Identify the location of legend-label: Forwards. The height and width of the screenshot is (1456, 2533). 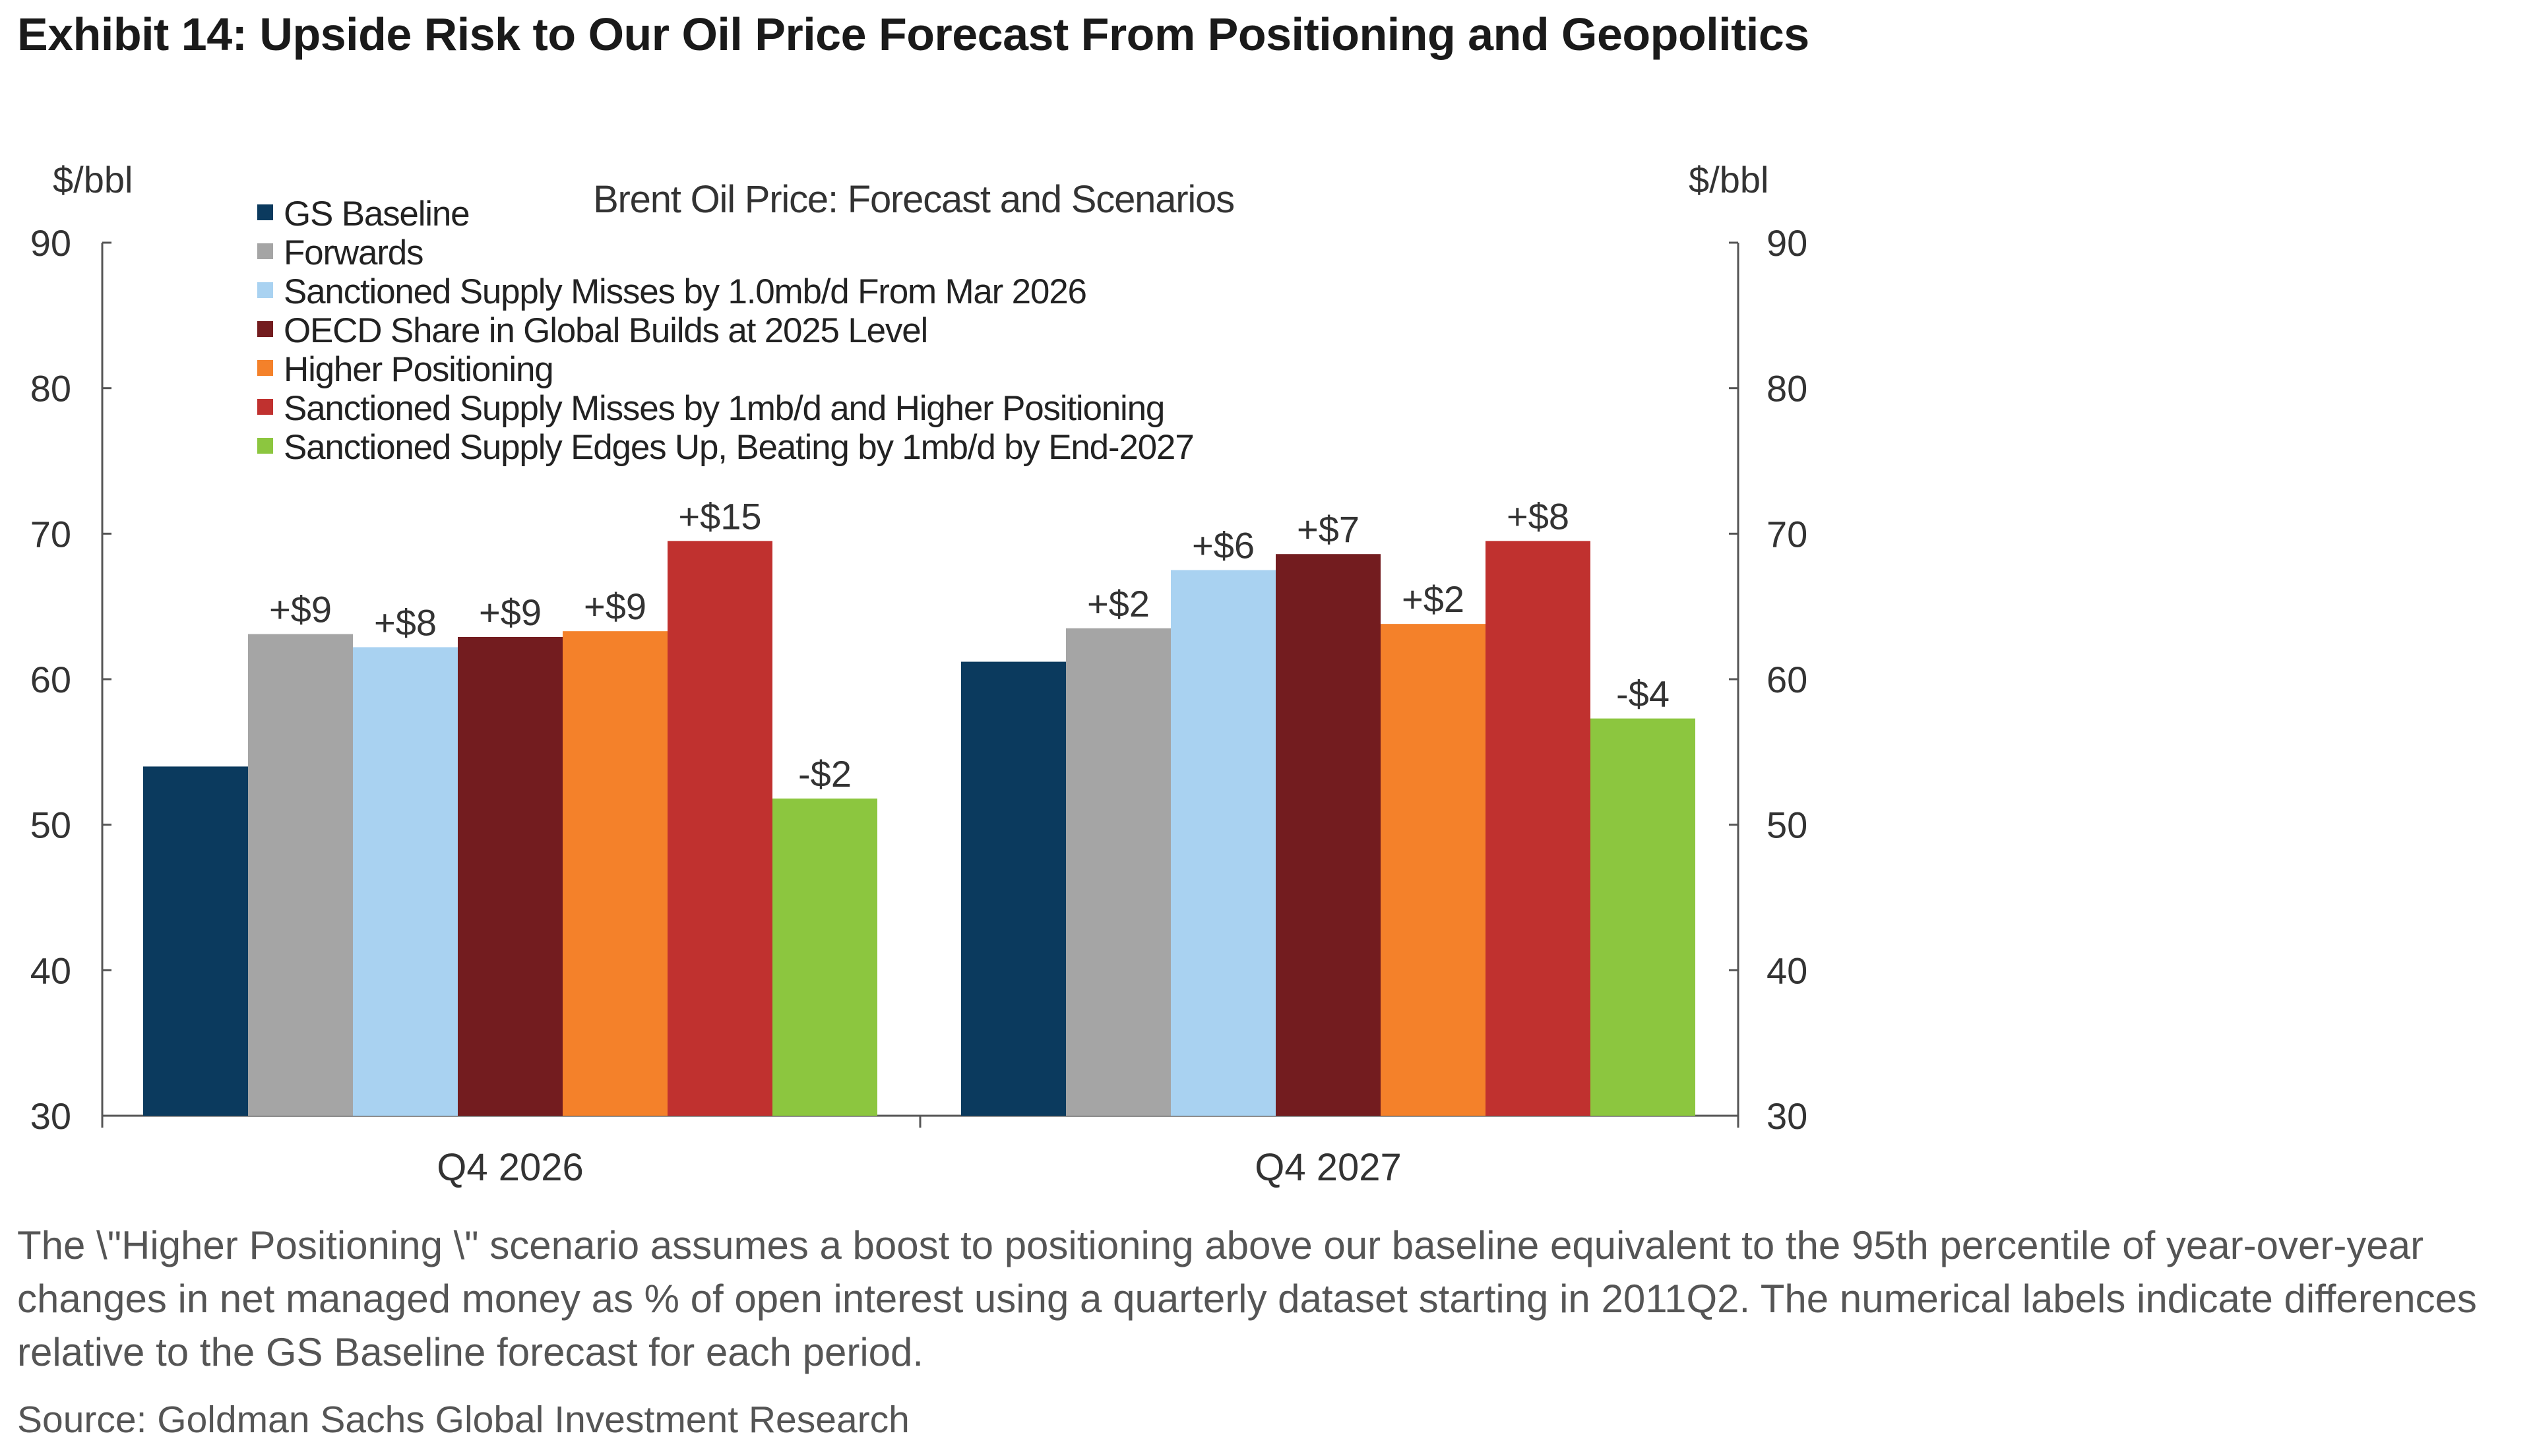
(353, 252).